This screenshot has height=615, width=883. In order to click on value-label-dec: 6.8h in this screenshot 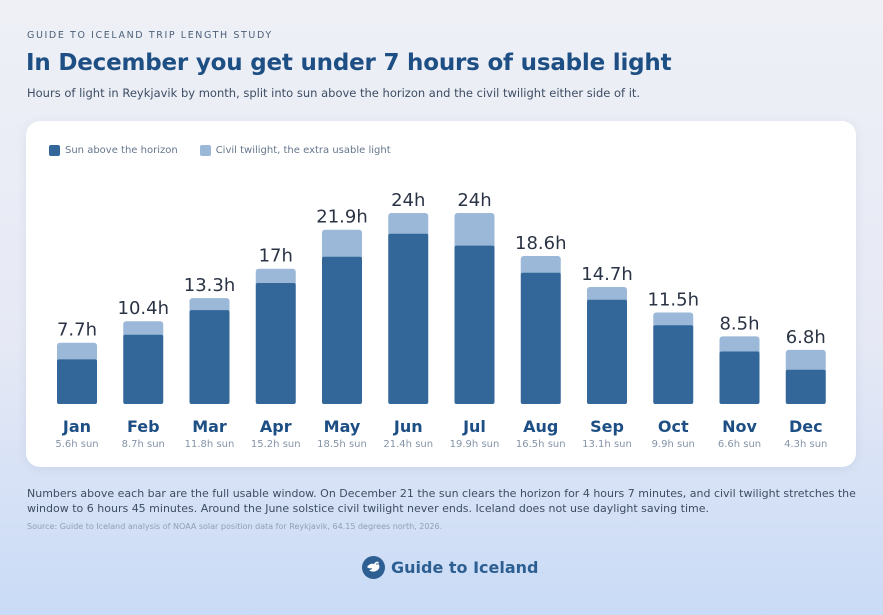, I will do `click(806, 337)`.